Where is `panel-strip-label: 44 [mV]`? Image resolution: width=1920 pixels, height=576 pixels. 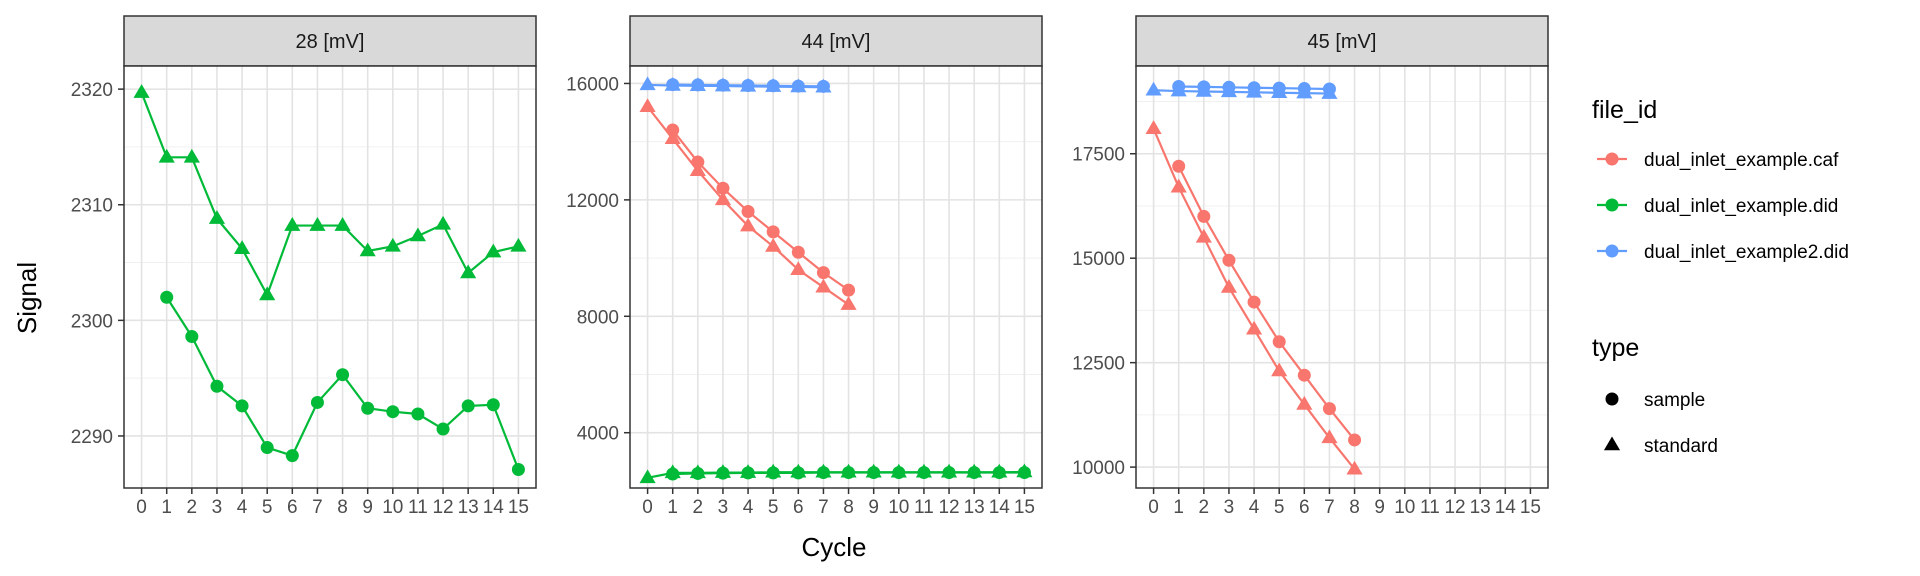
panel-strip-label: 44 [mV] is located at coordinates (836, 42).